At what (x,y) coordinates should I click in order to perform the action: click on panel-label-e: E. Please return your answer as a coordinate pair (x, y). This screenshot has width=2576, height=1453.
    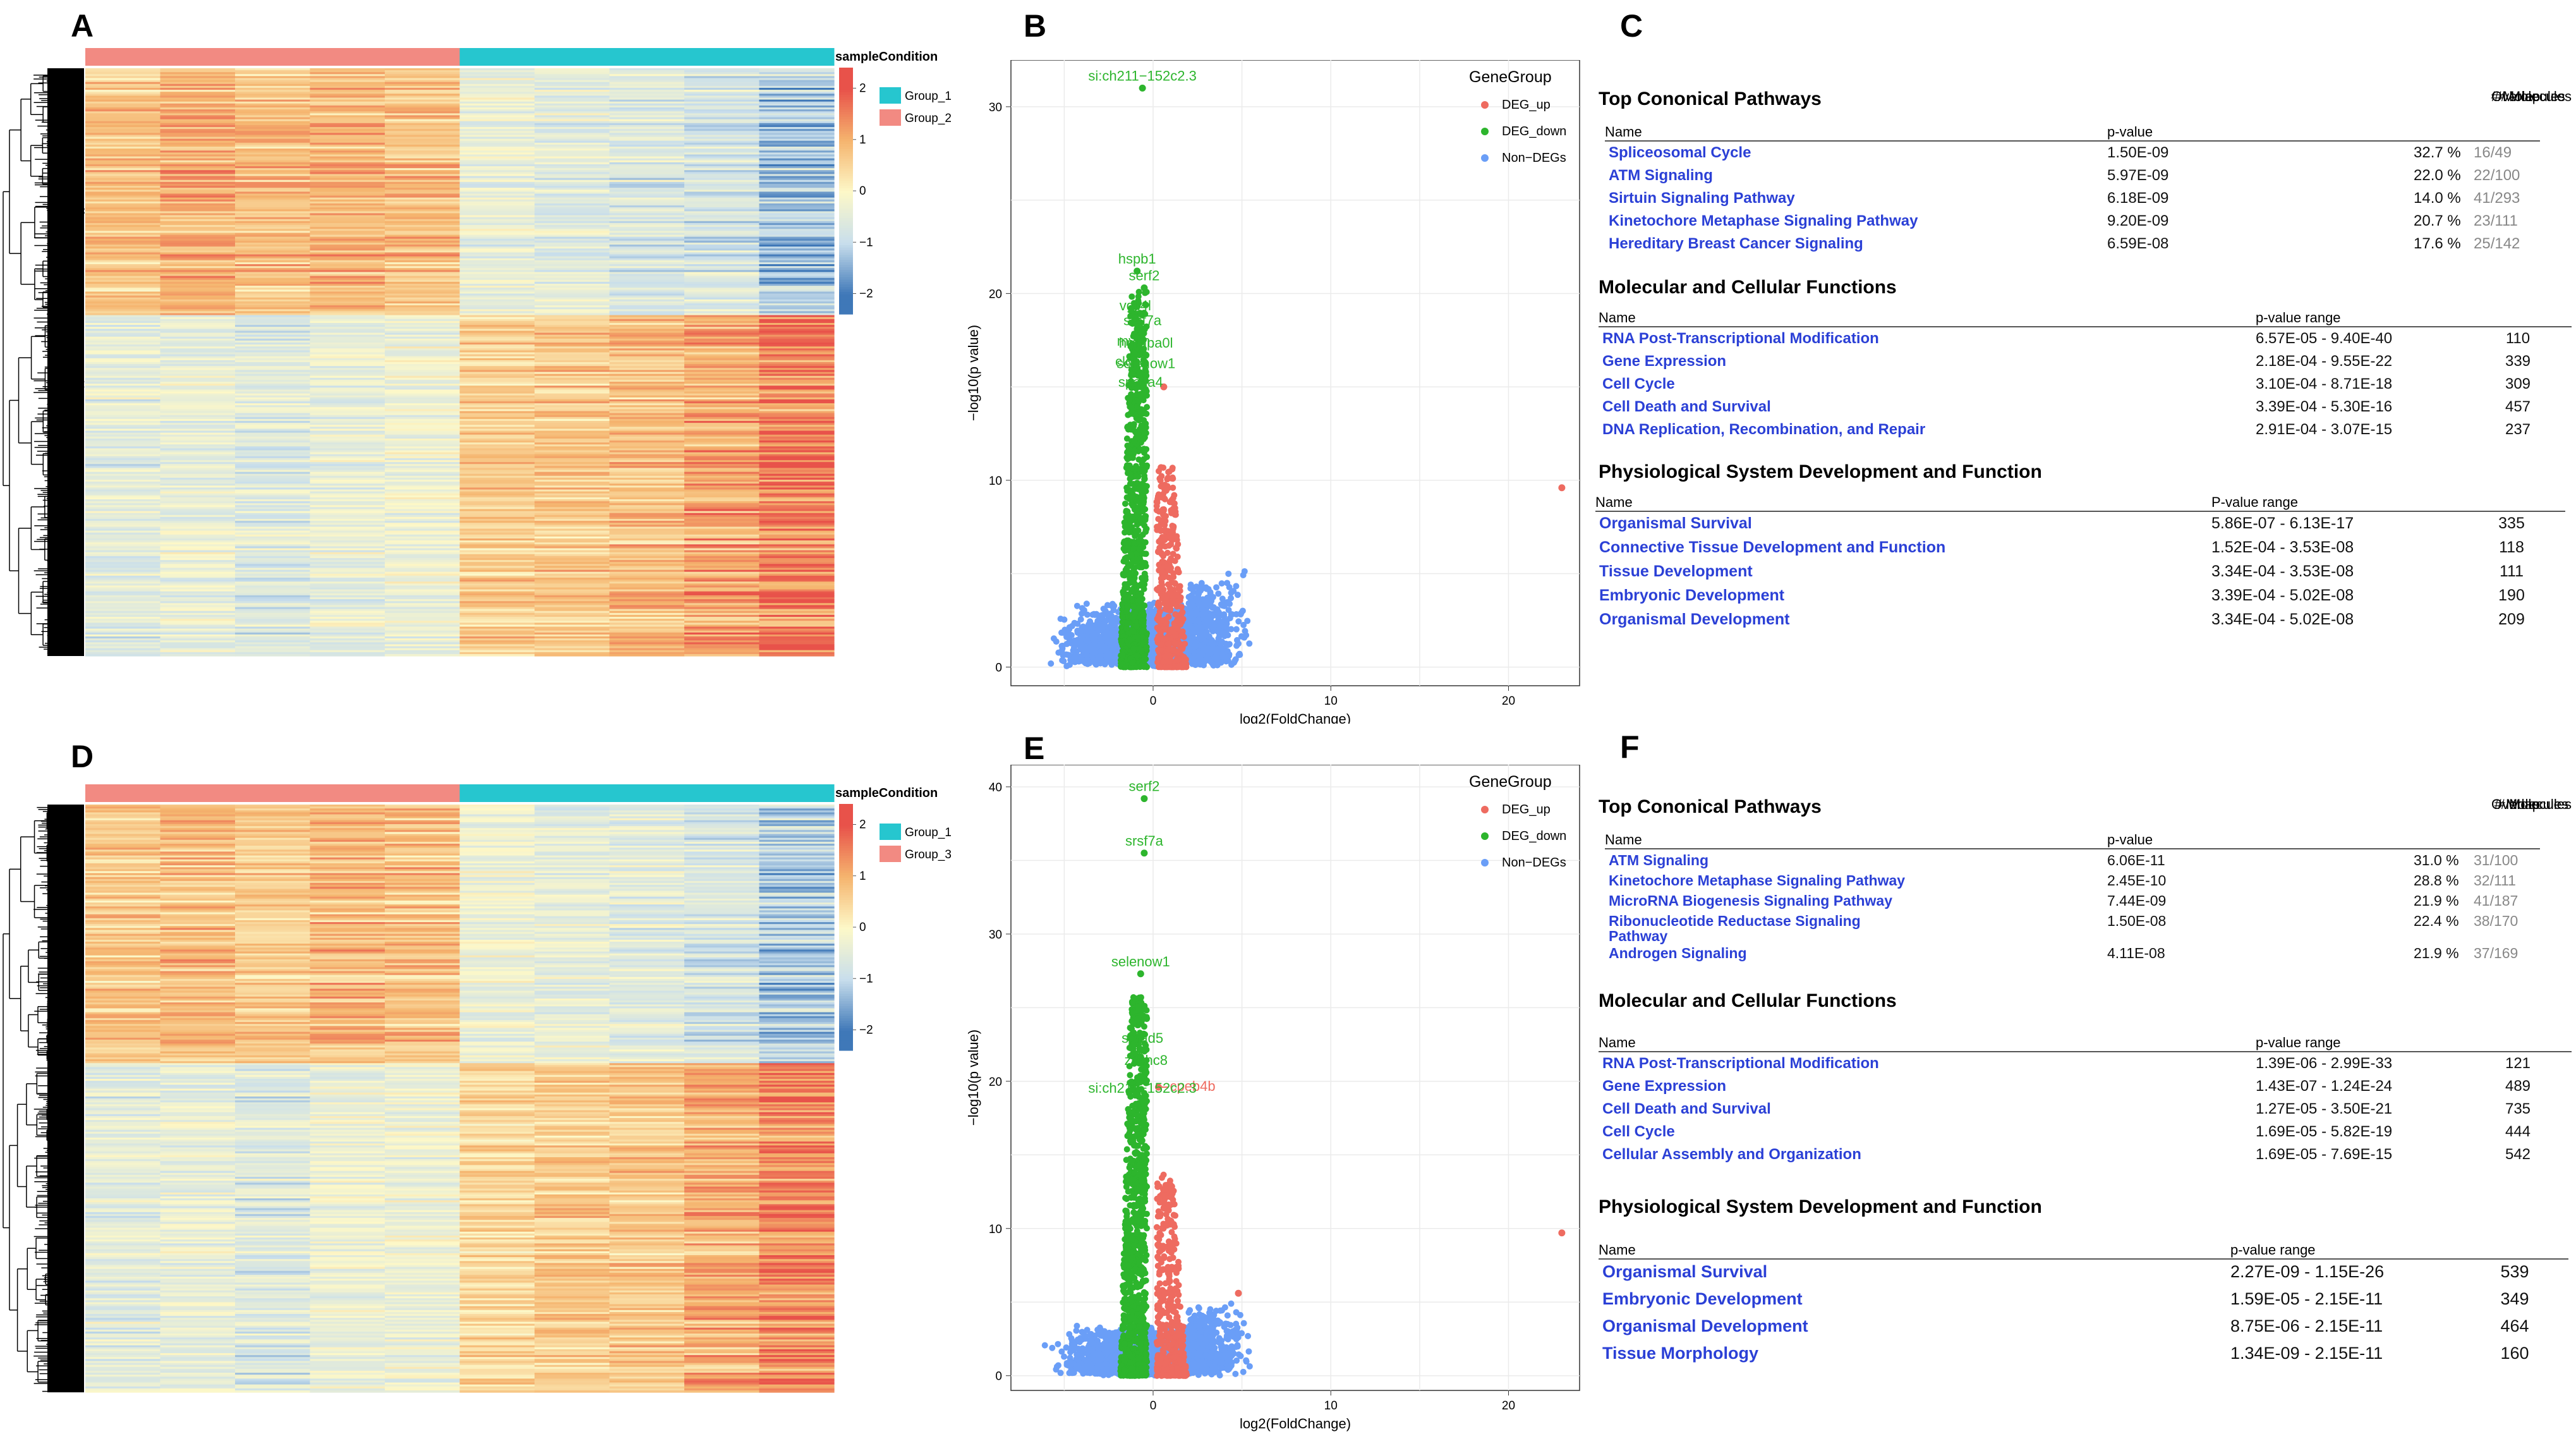
    Looking at the image, I should click on (1034, 748).